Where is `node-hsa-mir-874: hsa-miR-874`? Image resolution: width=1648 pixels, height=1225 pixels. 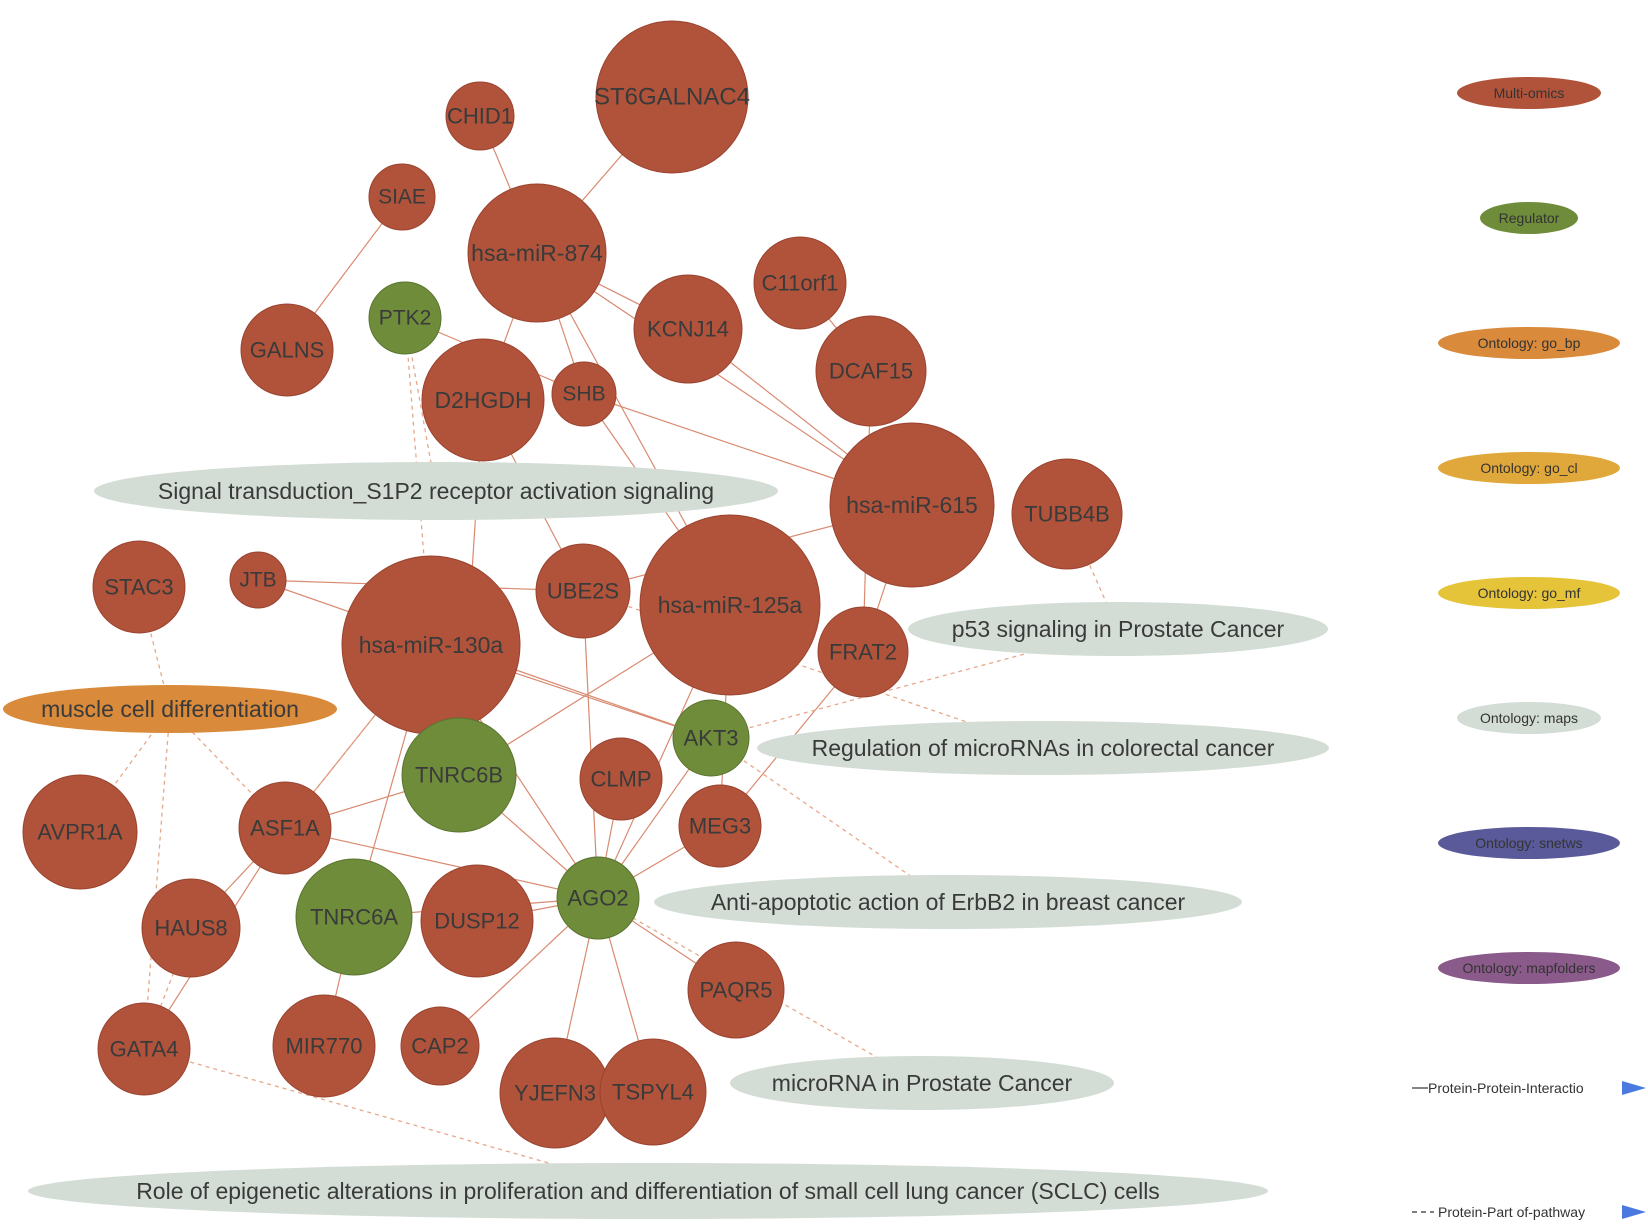 node-hsa-mir-874: hsa-miR-874 is located at coordinates (537, 253).